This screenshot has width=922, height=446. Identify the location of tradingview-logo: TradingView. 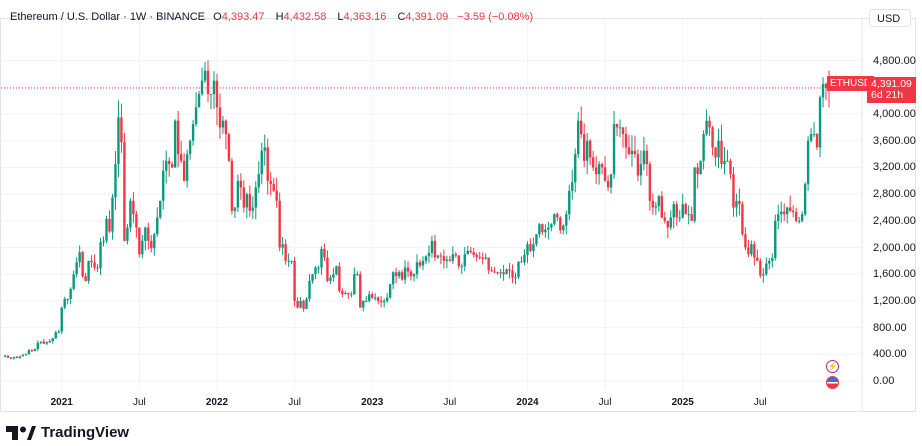
(67, 432).